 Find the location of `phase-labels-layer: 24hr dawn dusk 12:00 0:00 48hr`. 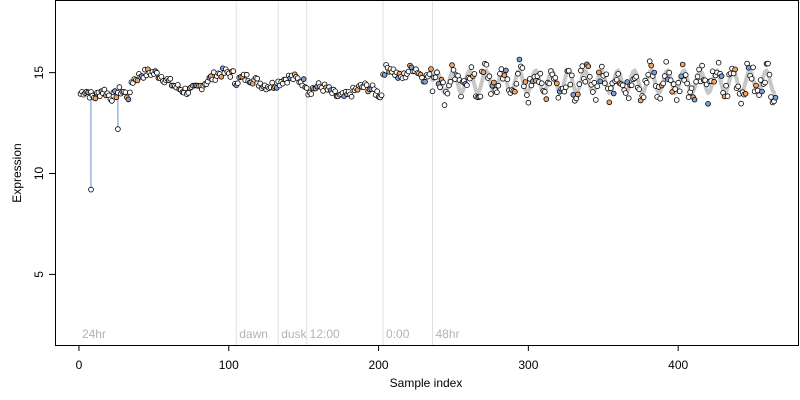

phase-labels-layer: 24hr dawn dusk 12:00 0:00 48hr is located at coordinates (271, 334).